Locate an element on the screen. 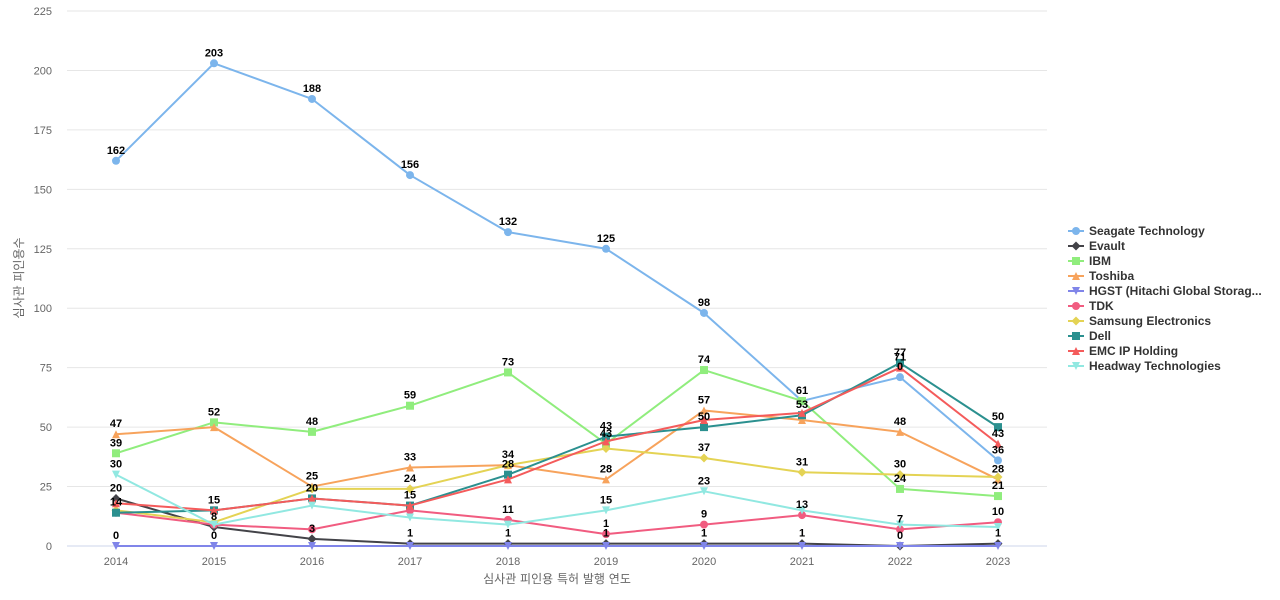  legend-item: TDK is located at coordinates (1091, 306).